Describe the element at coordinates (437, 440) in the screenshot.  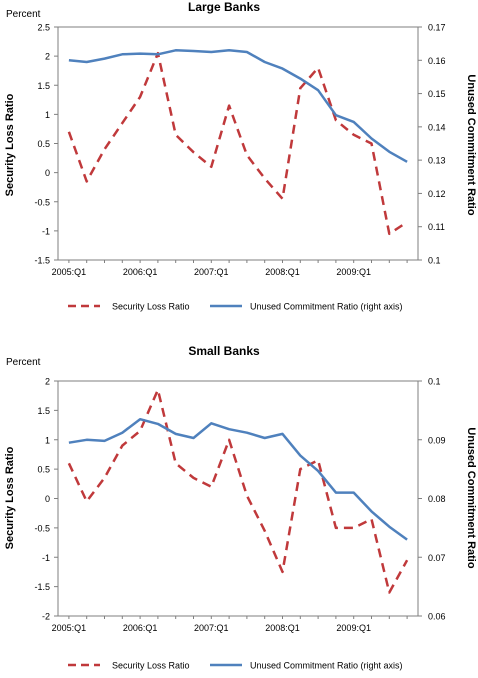
I see `y-right-tick-label: 0.09` at that location.